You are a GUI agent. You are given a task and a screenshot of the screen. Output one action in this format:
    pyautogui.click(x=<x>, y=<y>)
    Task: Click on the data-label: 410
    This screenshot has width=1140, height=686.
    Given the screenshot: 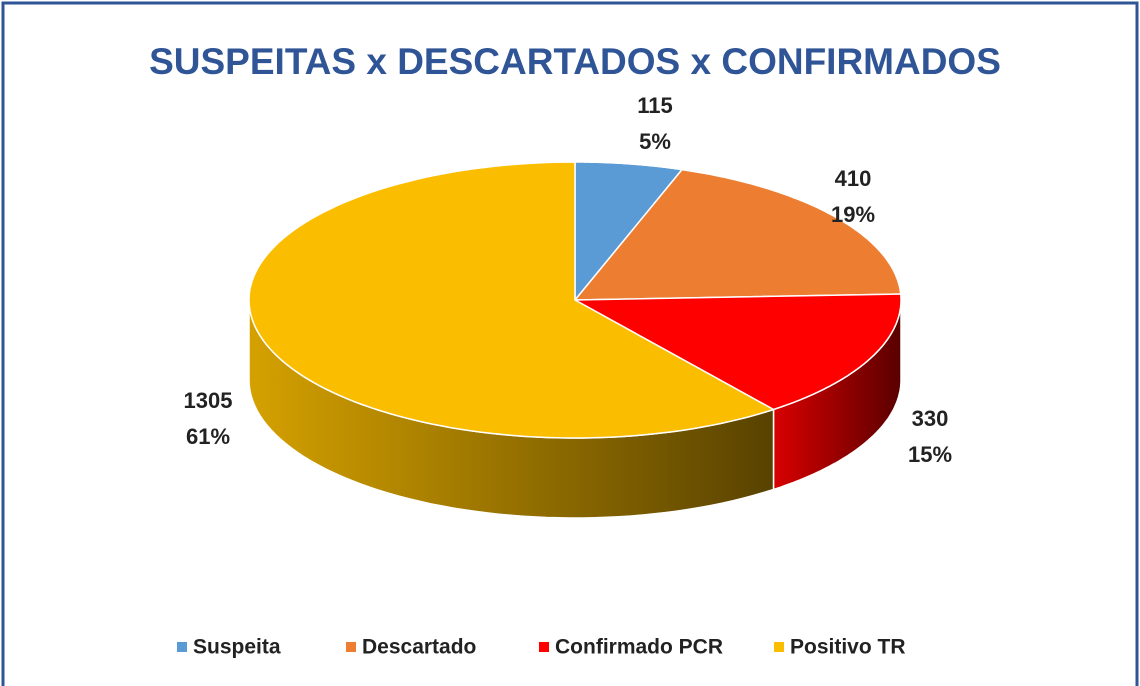 What is the action you would take?
    pyautogui.click(x=853, y=178)
    